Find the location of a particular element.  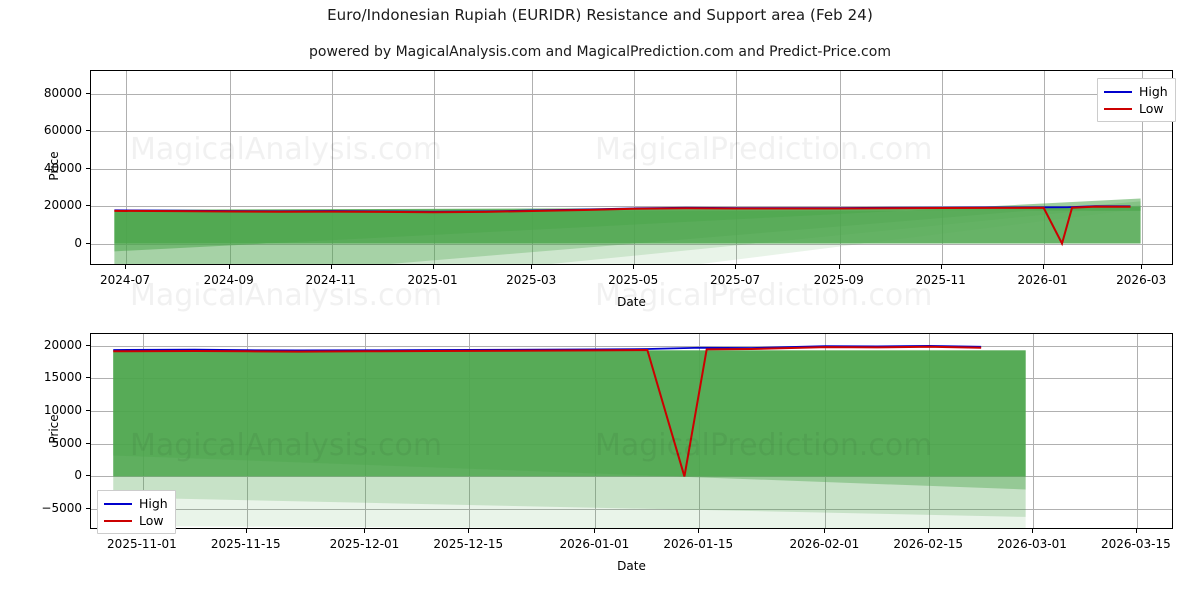

overview-x-axis-label: Date is located at coordinates (631, 302).